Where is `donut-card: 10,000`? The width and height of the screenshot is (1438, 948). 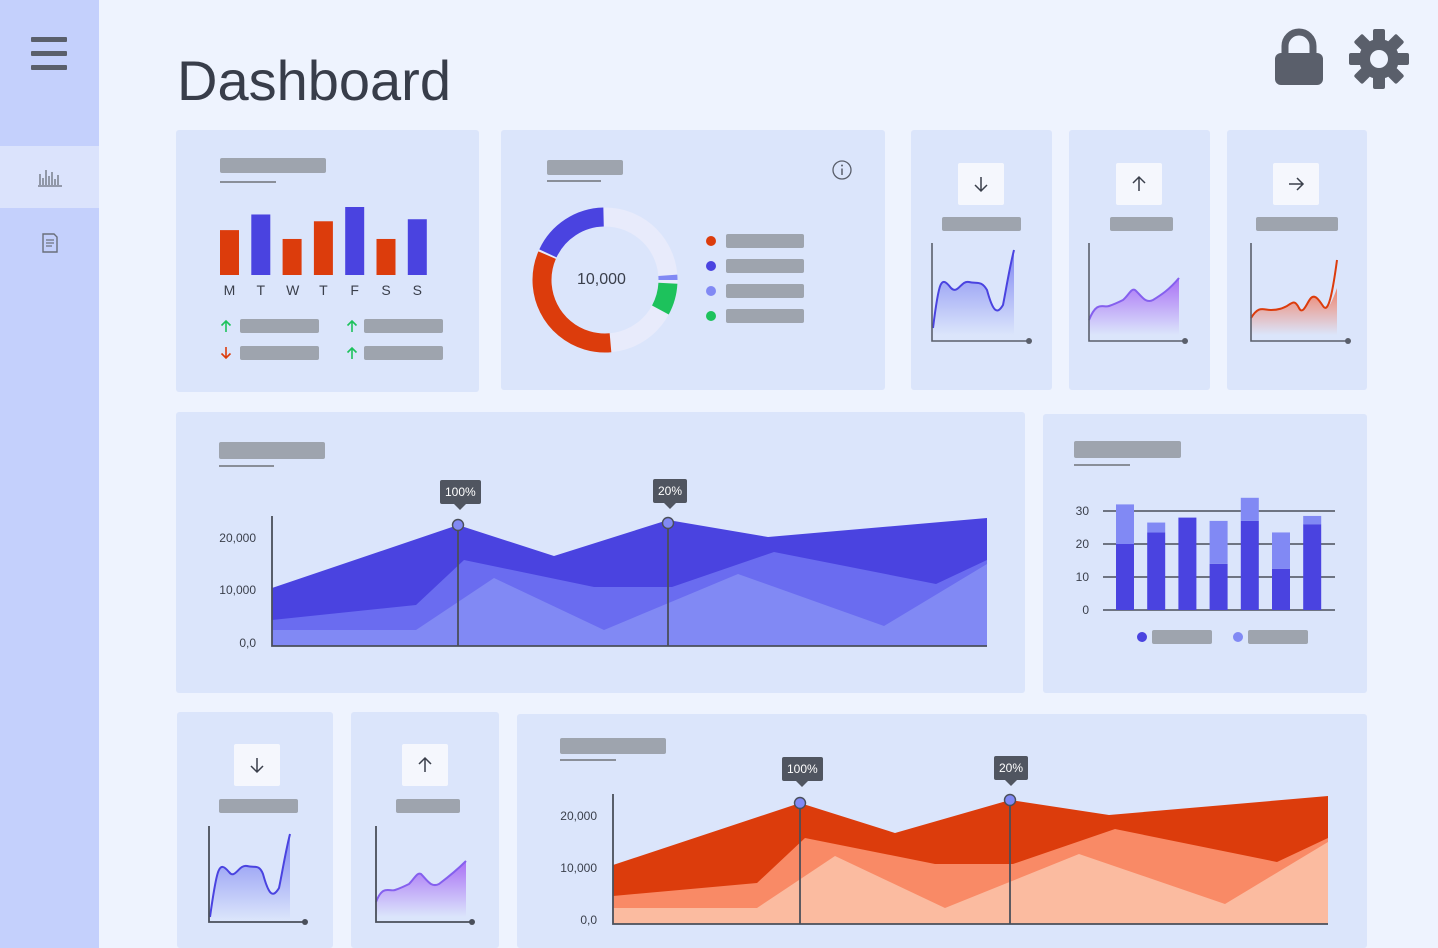
donut-card: 10,000 is located at coordinates (693, 260).